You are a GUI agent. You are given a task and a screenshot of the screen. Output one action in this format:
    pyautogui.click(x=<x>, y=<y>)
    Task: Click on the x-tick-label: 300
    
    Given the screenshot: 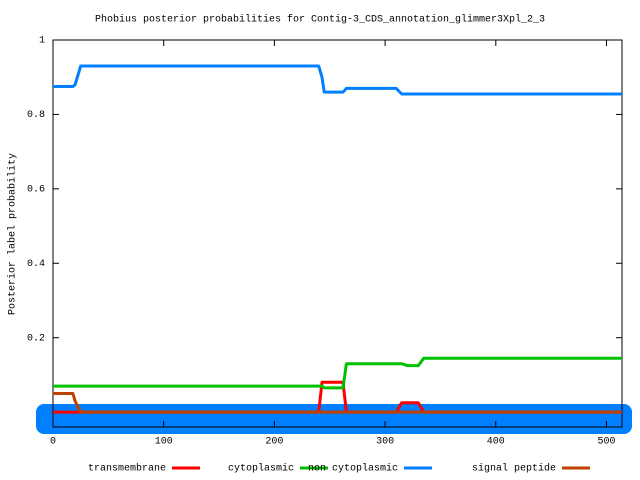 What is the action you would take?
    pyautogui.click(x=385, y=442)
    